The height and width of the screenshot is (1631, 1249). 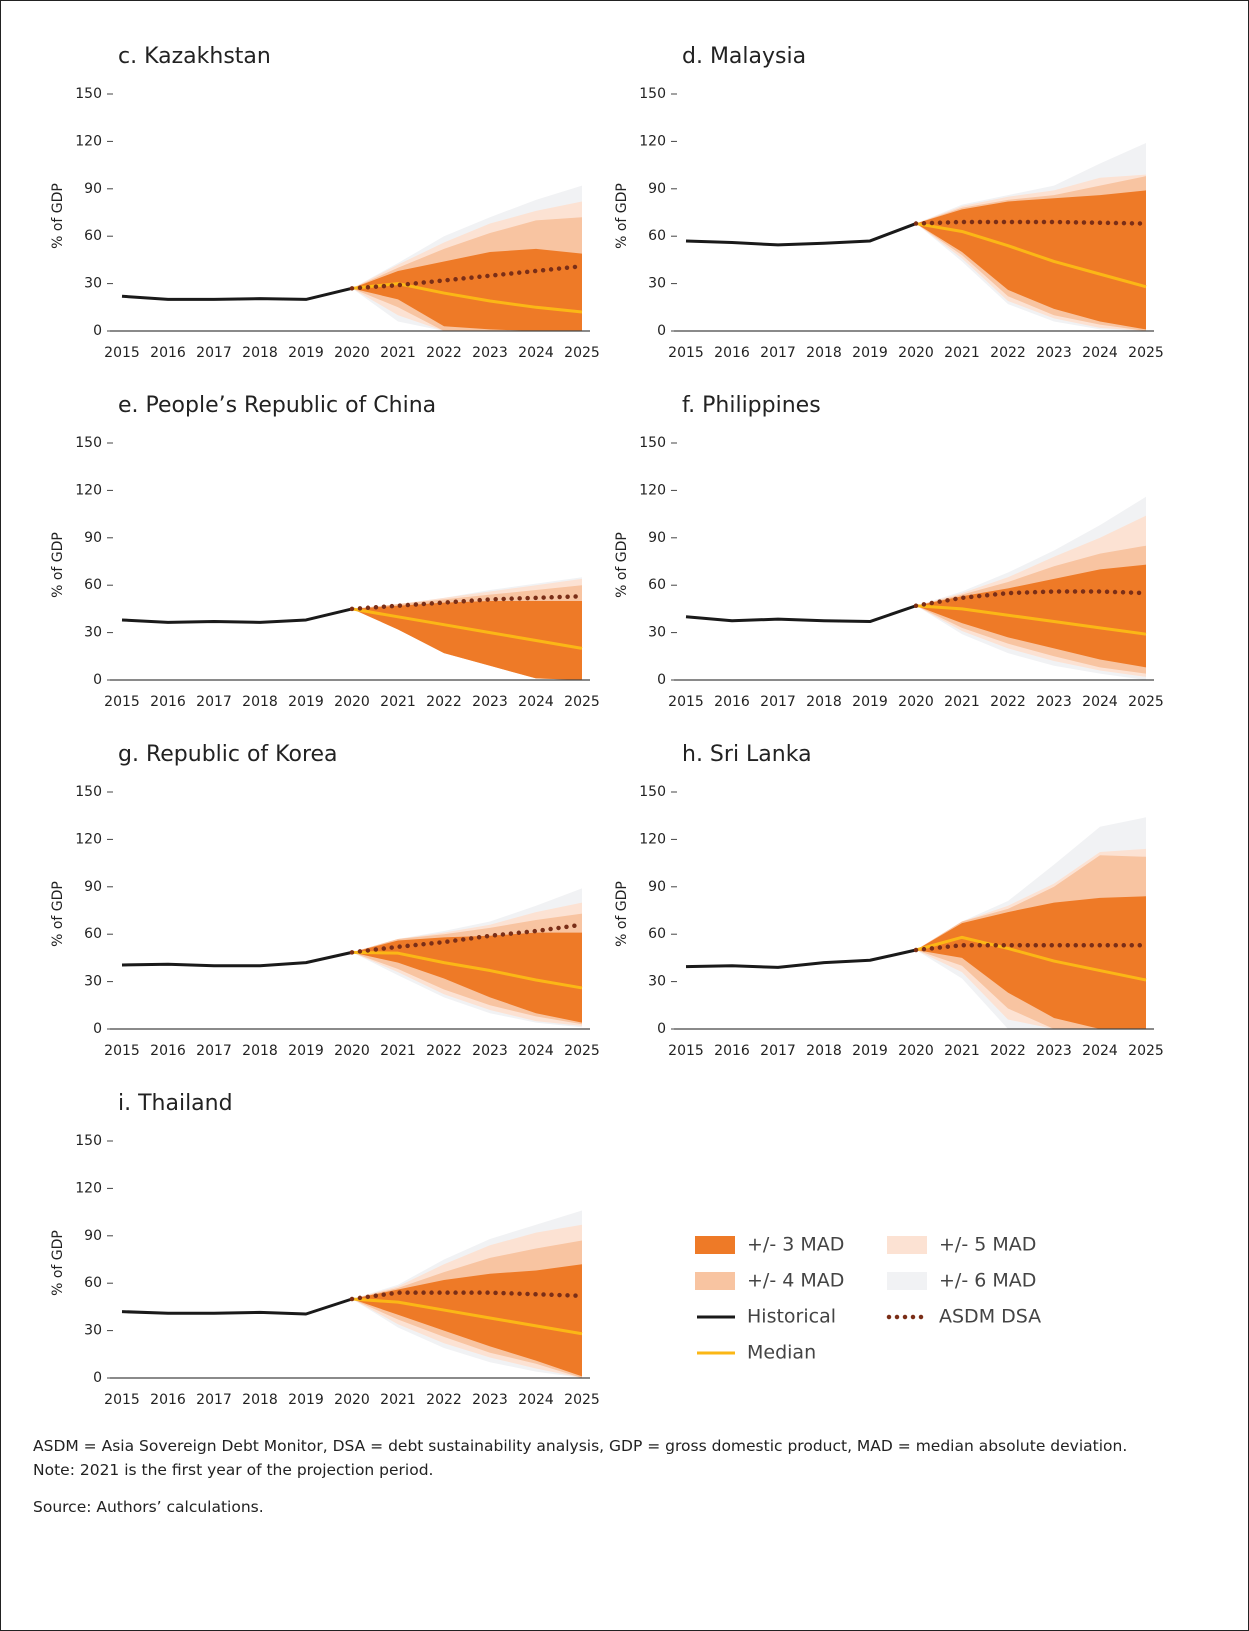 I want to click on legend-label: +/- 5 MAD, so click(x=987, y=1245).